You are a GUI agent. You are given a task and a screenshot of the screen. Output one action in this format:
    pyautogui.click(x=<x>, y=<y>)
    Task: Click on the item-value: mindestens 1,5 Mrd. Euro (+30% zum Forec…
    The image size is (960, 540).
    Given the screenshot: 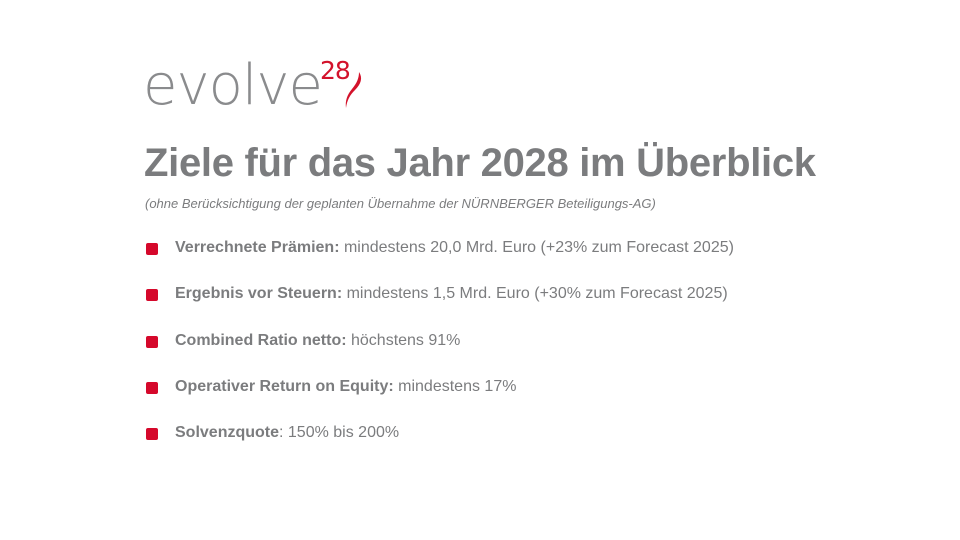 What is the action you would take?
    pyautogui.click(x=535, y=294)
    